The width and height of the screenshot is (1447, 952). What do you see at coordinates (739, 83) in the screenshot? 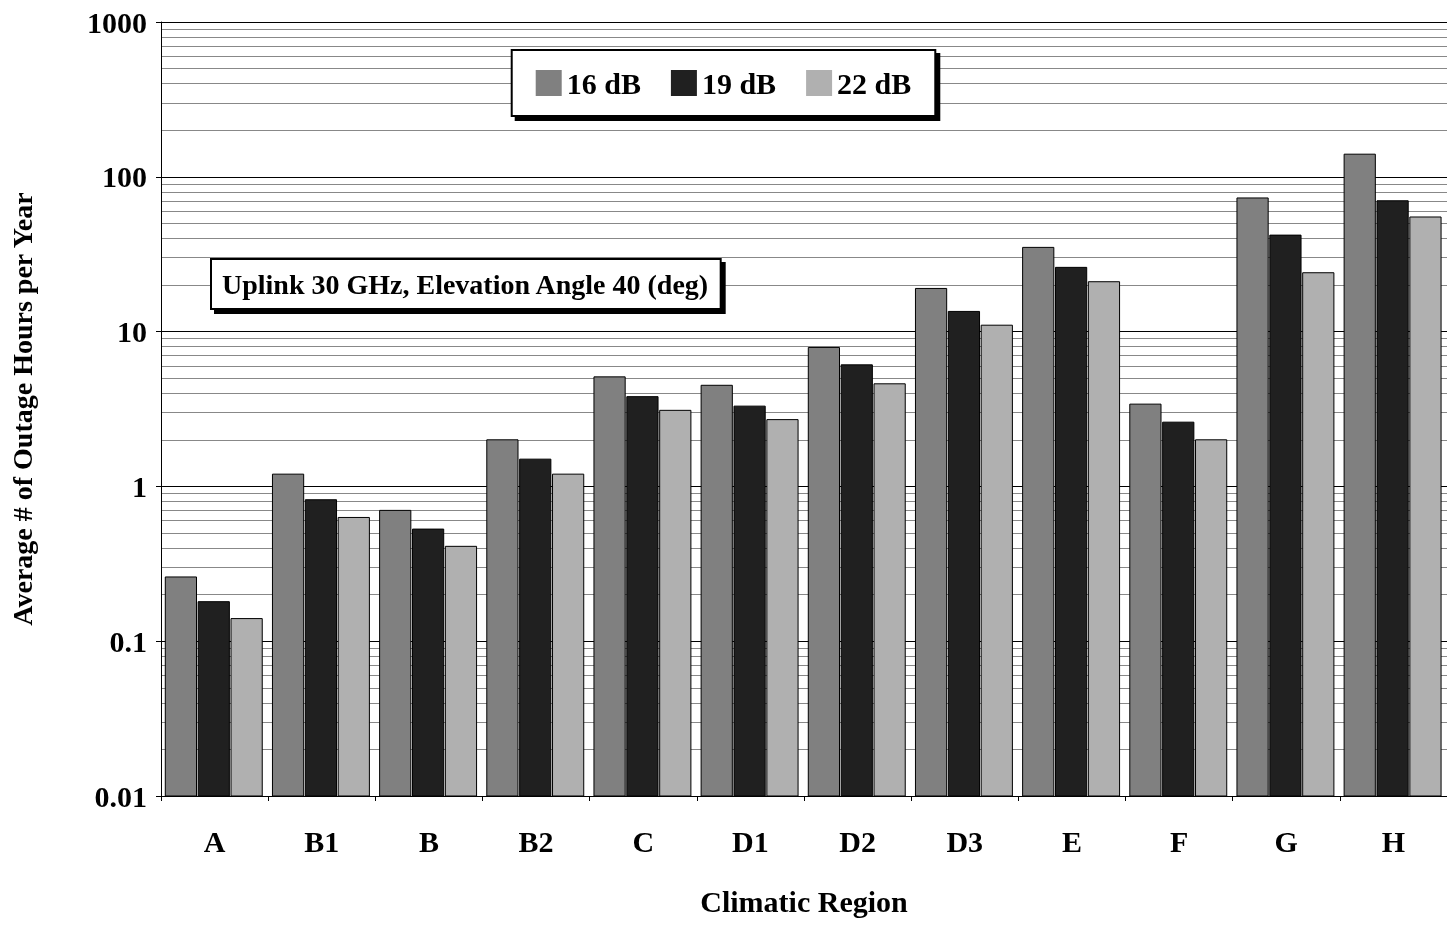
I see `legend-label: 19 dB` at bounding box center [739, 83].